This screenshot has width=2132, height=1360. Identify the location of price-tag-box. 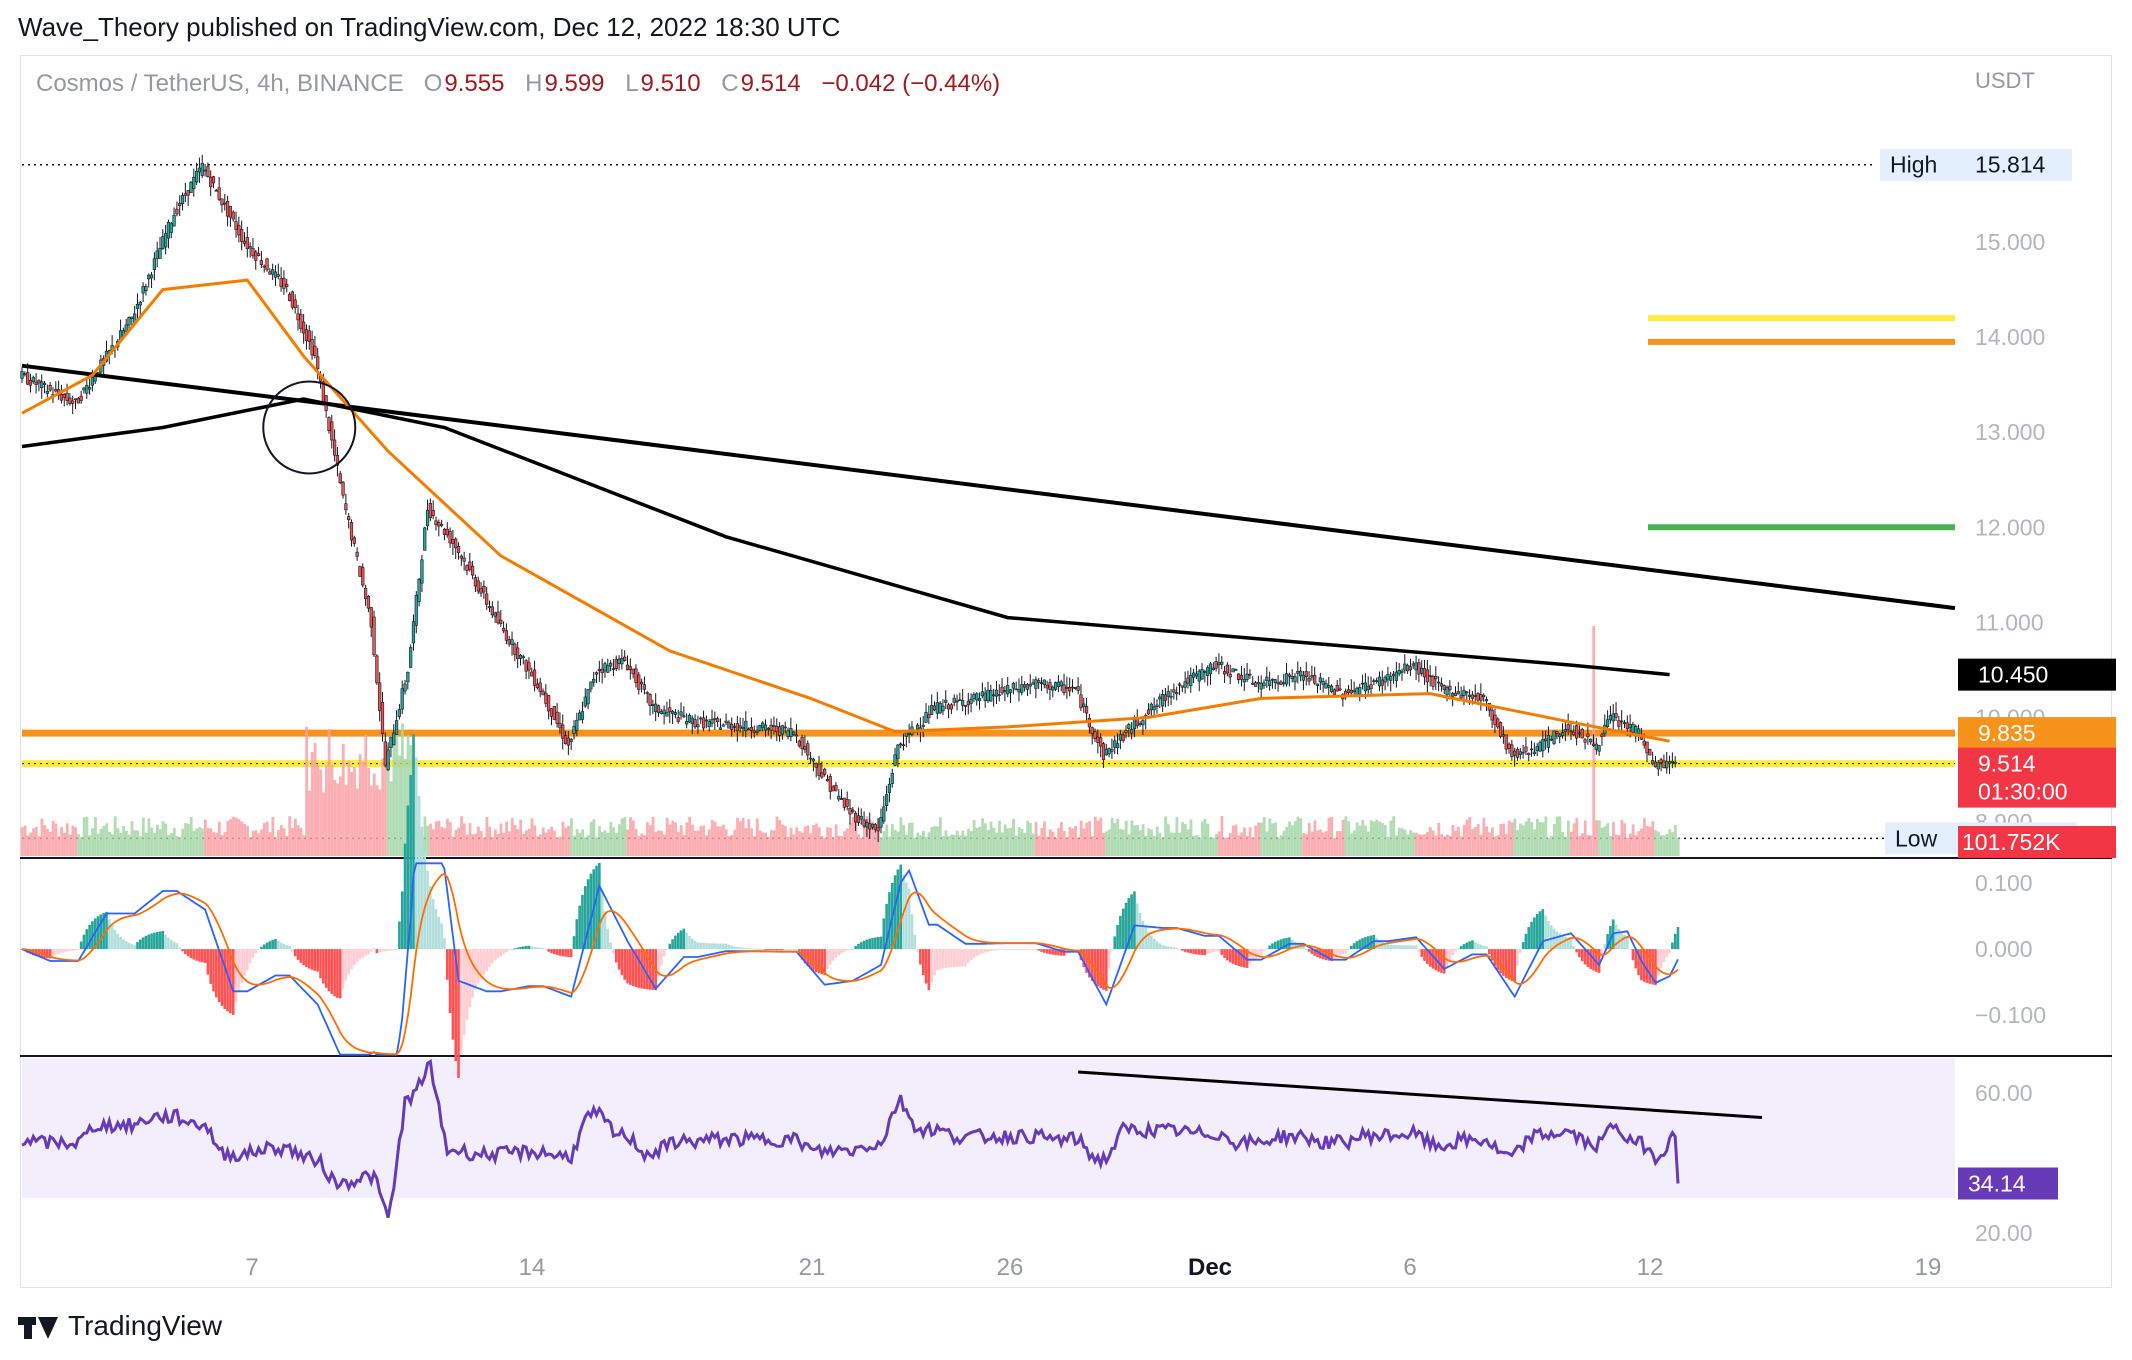
(2037, 733).